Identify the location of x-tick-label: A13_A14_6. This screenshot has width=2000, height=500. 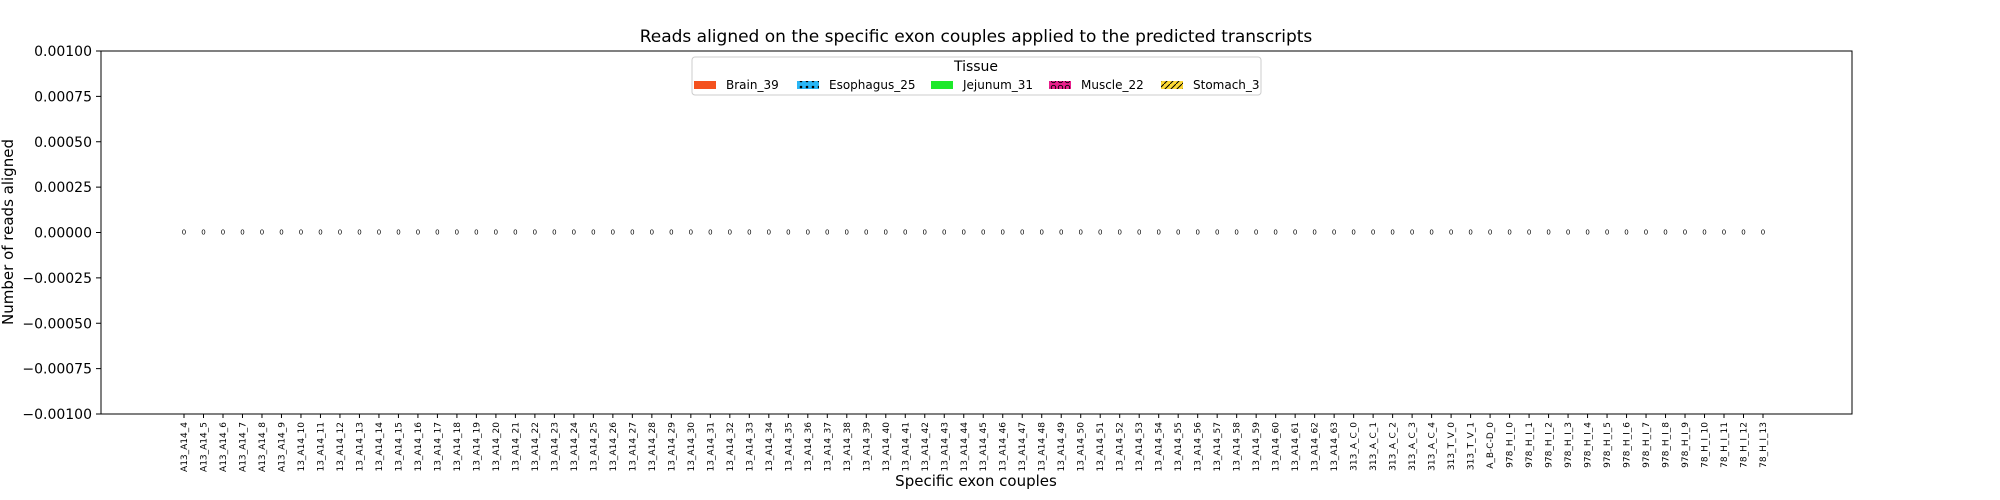
(224, 447).